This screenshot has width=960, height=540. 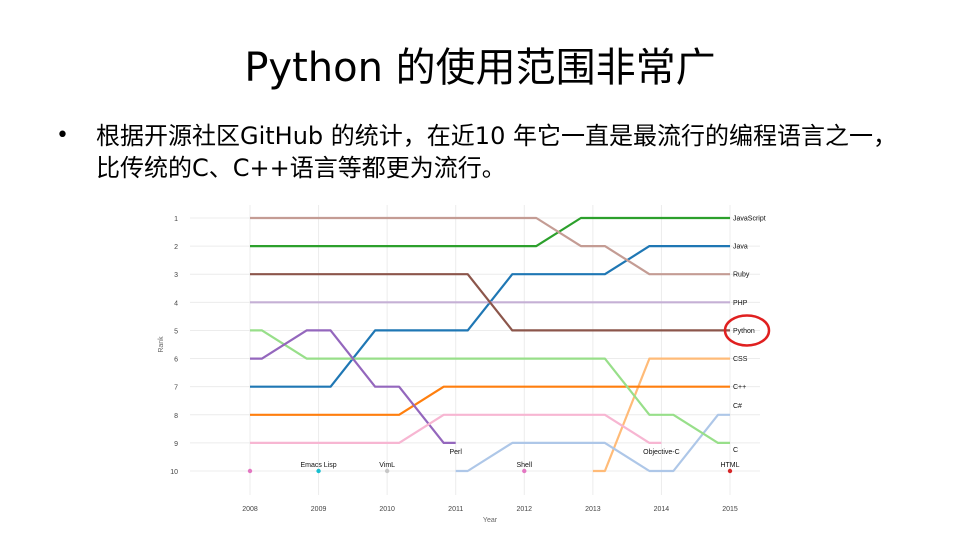 What do you see at coordinates (490, 232) in the screenshot?
I see `series-line-javascript` at bounding box center [490, 232].